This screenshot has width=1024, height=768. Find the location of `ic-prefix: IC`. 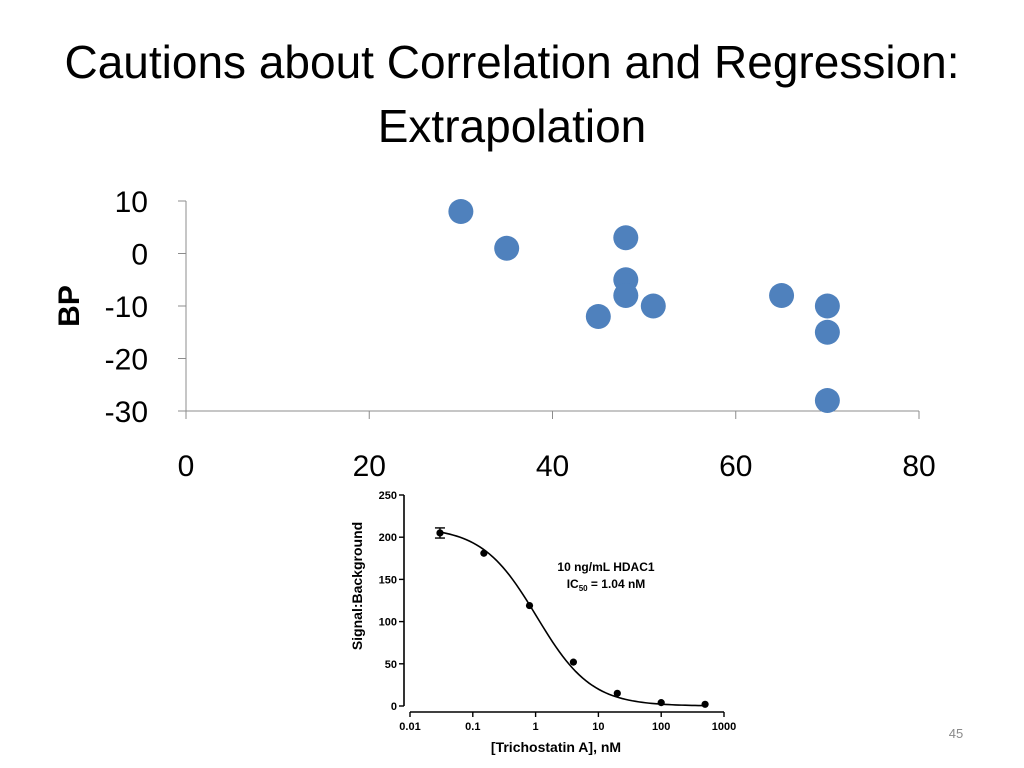

ic-prefix: IC is located at coordinates (573, 584).